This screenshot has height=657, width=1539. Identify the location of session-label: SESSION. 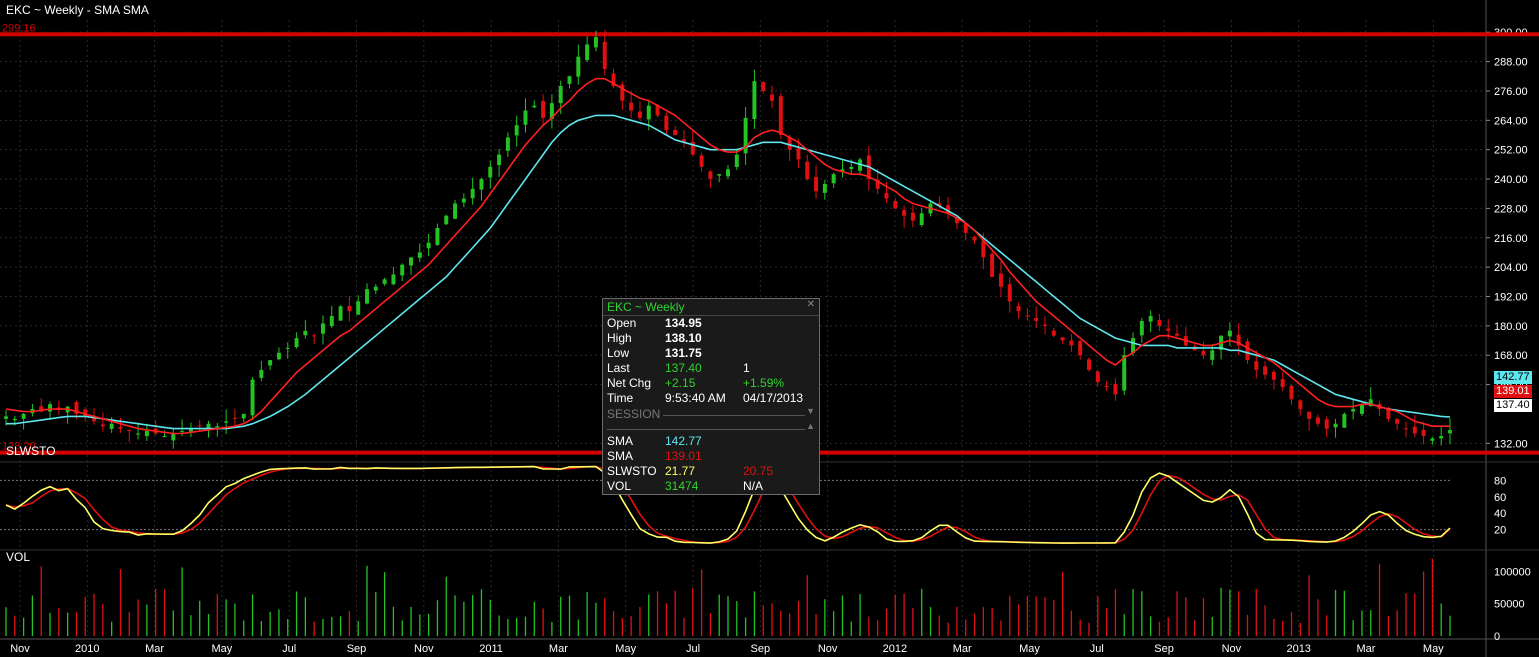
(634, 414).